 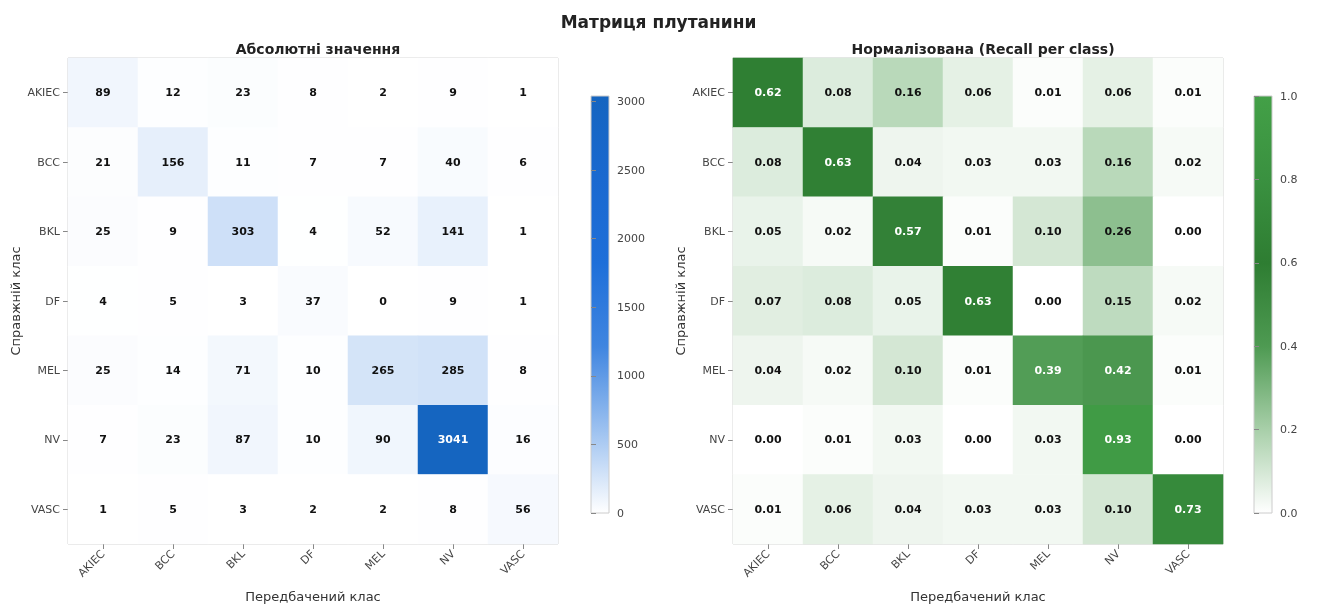 I want to click on data-label: 90, so click(x=383, y=440).